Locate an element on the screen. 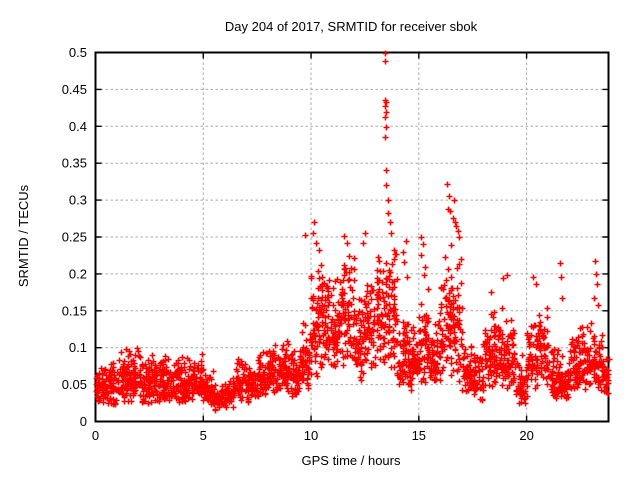 The width and height of the screenshot is (640, 480). y-tick-label: 0.4 is located at coordinates (78, 126).